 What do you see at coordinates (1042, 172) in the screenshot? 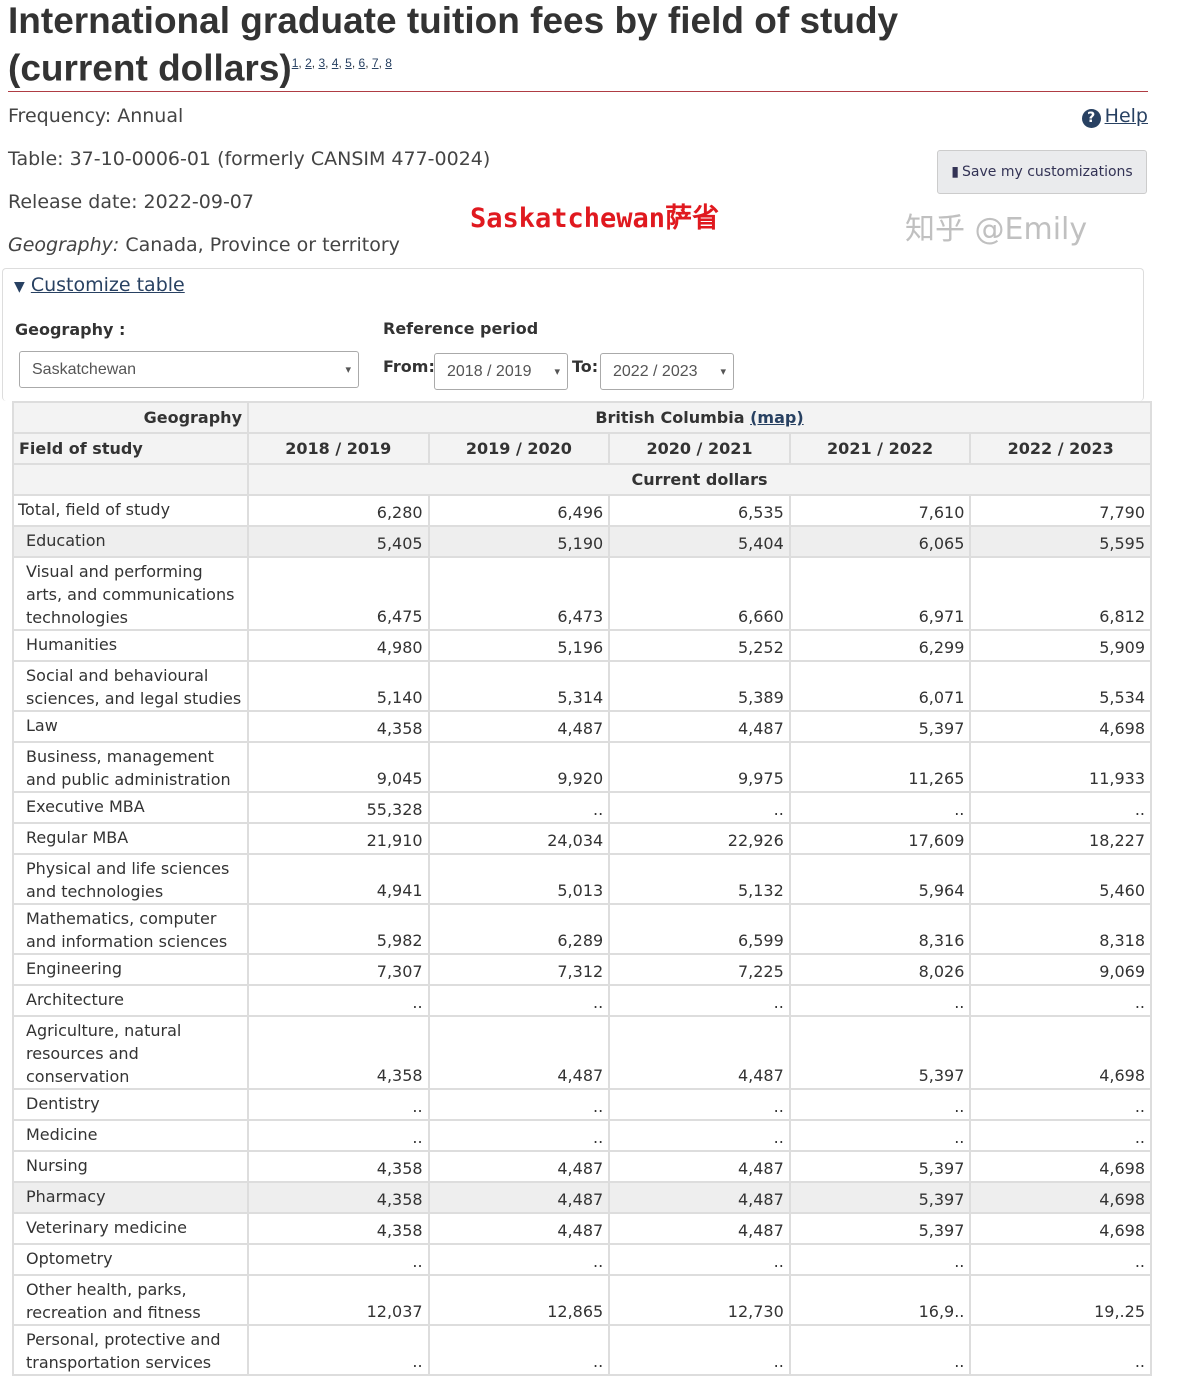
I see `save-customizations-button: ▮ Save my customizations` at bounding box center [1042, 172].